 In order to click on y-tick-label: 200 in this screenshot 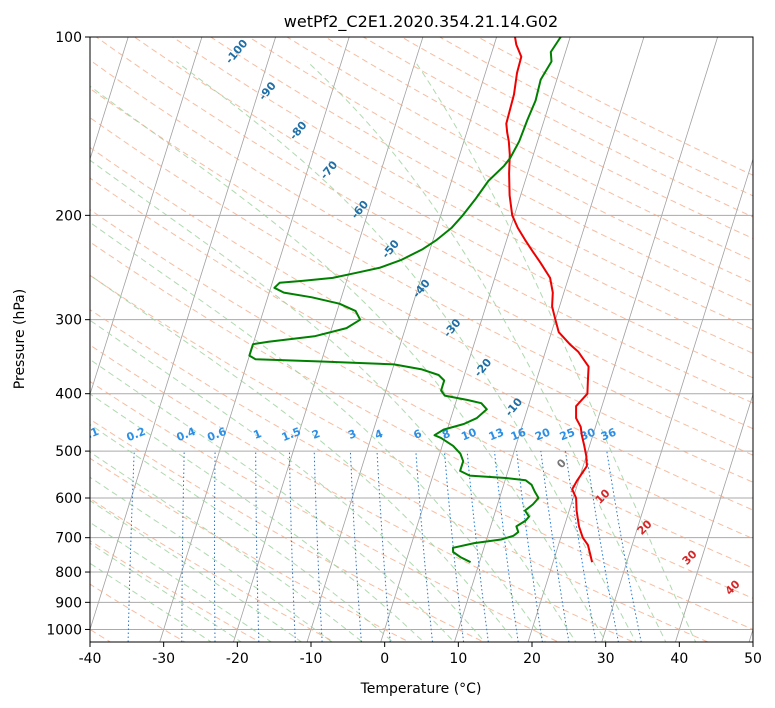, I will do `click(68, 216)`.